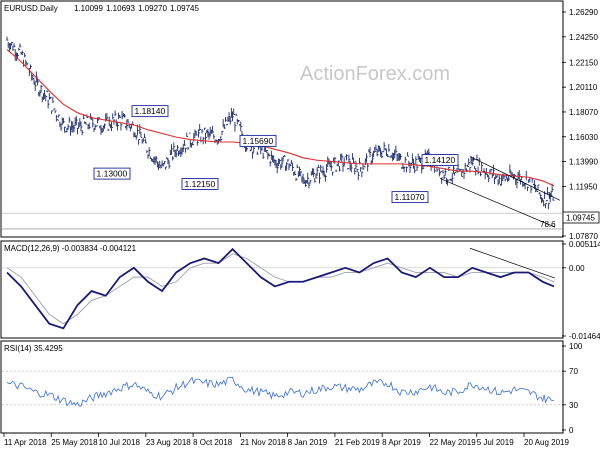 Image resolution: width=600 pixels, height=450 pixels. I want to click on x-tick-label: 8 Jan 2019, so click(308, 442).